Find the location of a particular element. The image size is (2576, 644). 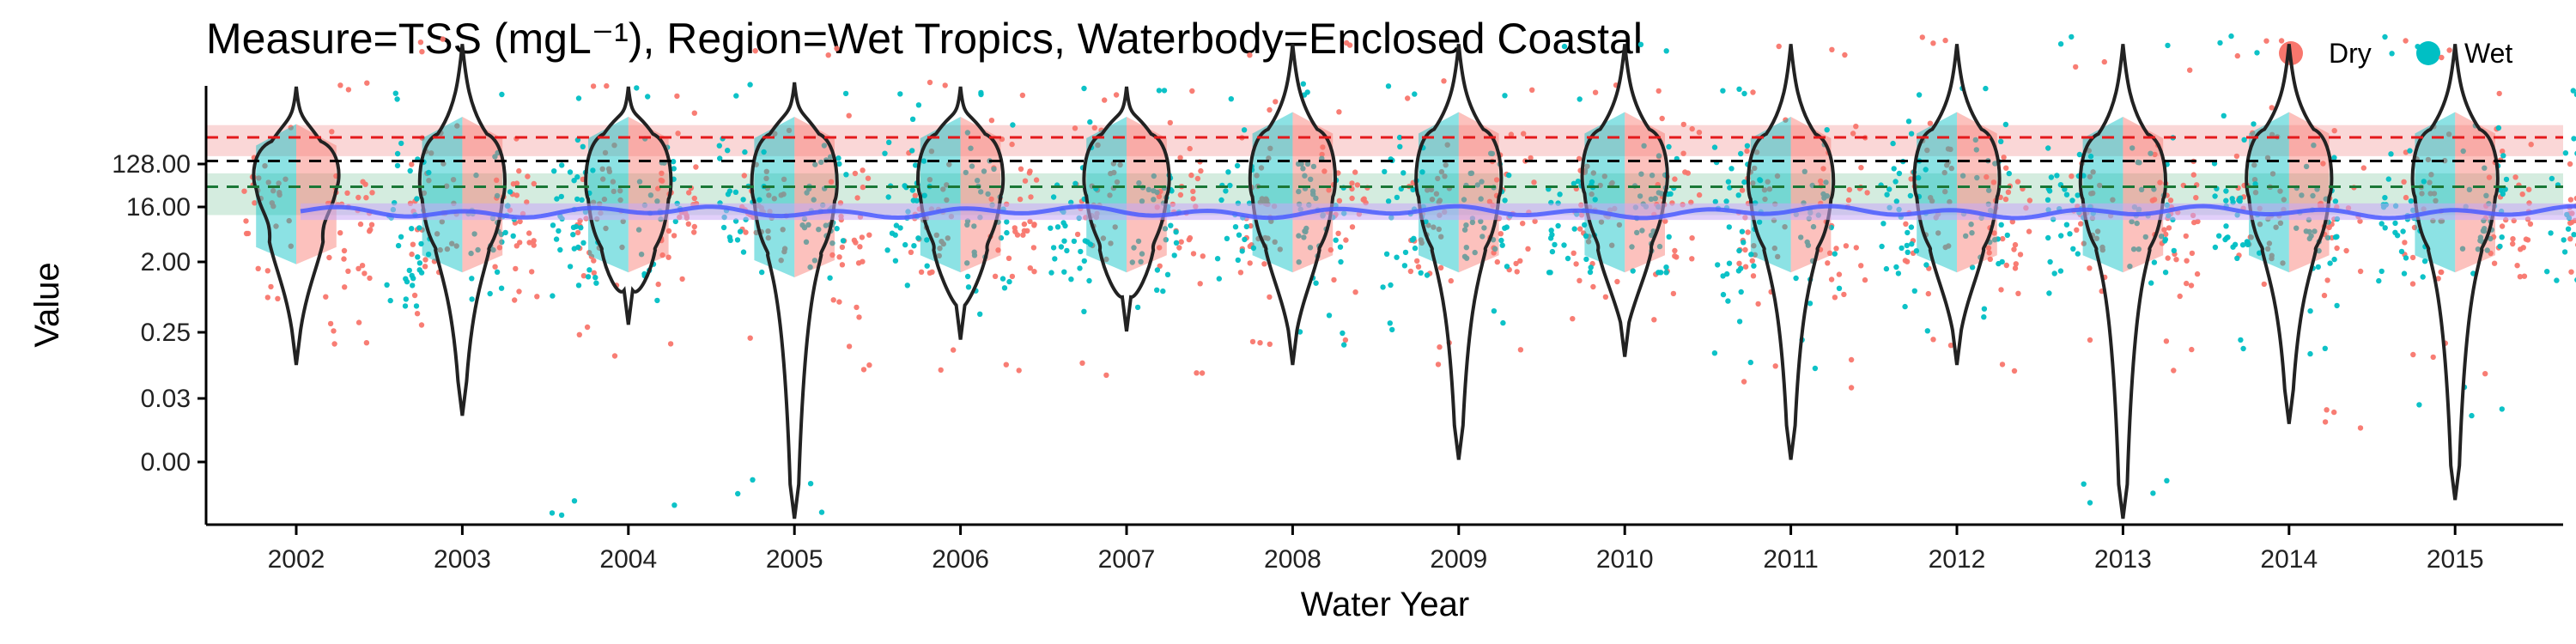

data-point-dry-2003 is located at coordinates (519, 291).